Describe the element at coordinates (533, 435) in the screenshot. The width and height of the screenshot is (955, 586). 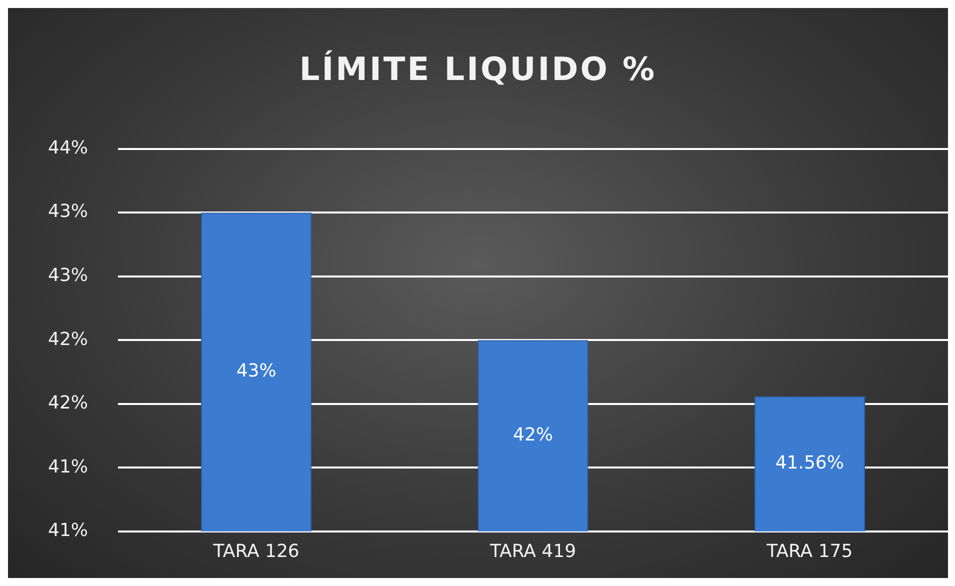
I see `data-label: 42%` at that location.